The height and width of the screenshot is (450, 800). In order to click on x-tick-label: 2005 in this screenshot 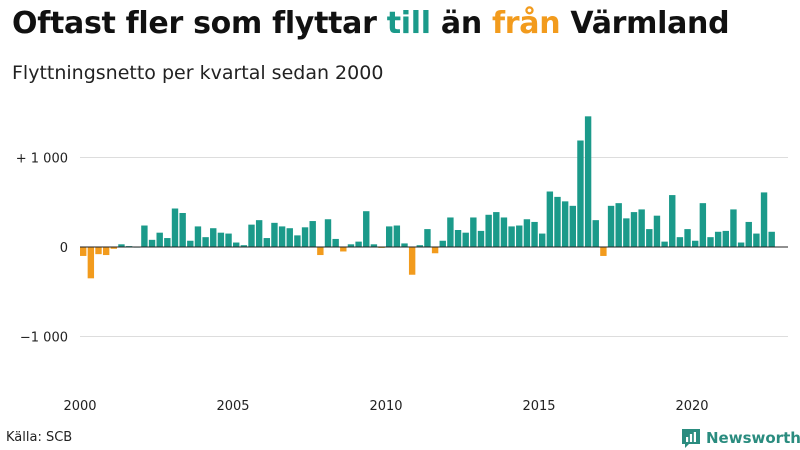, I will do `click(232, 406)`.